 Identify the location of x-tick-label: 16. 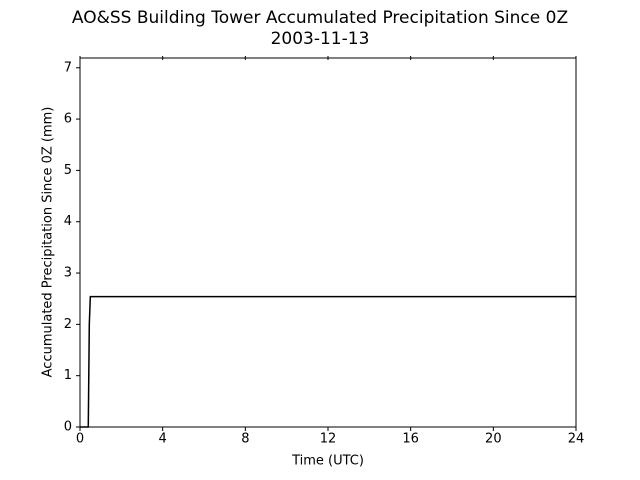
(410, 439).